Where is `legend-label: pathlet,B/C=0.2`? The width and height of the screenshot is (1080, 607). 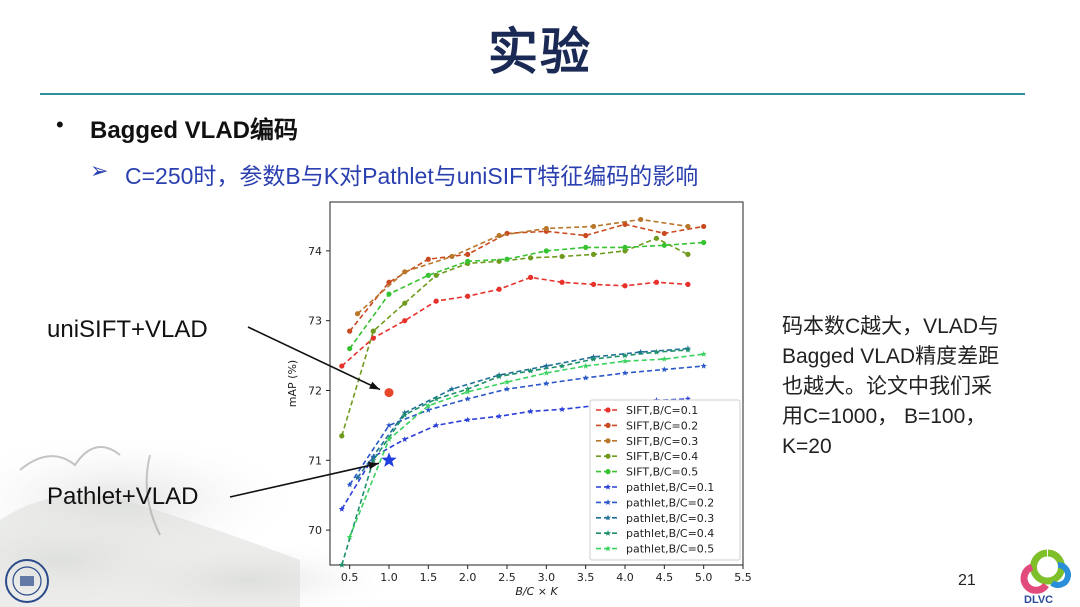
legend-label: pathlet,B/C=0.2 is located at coordinates (670, 502).